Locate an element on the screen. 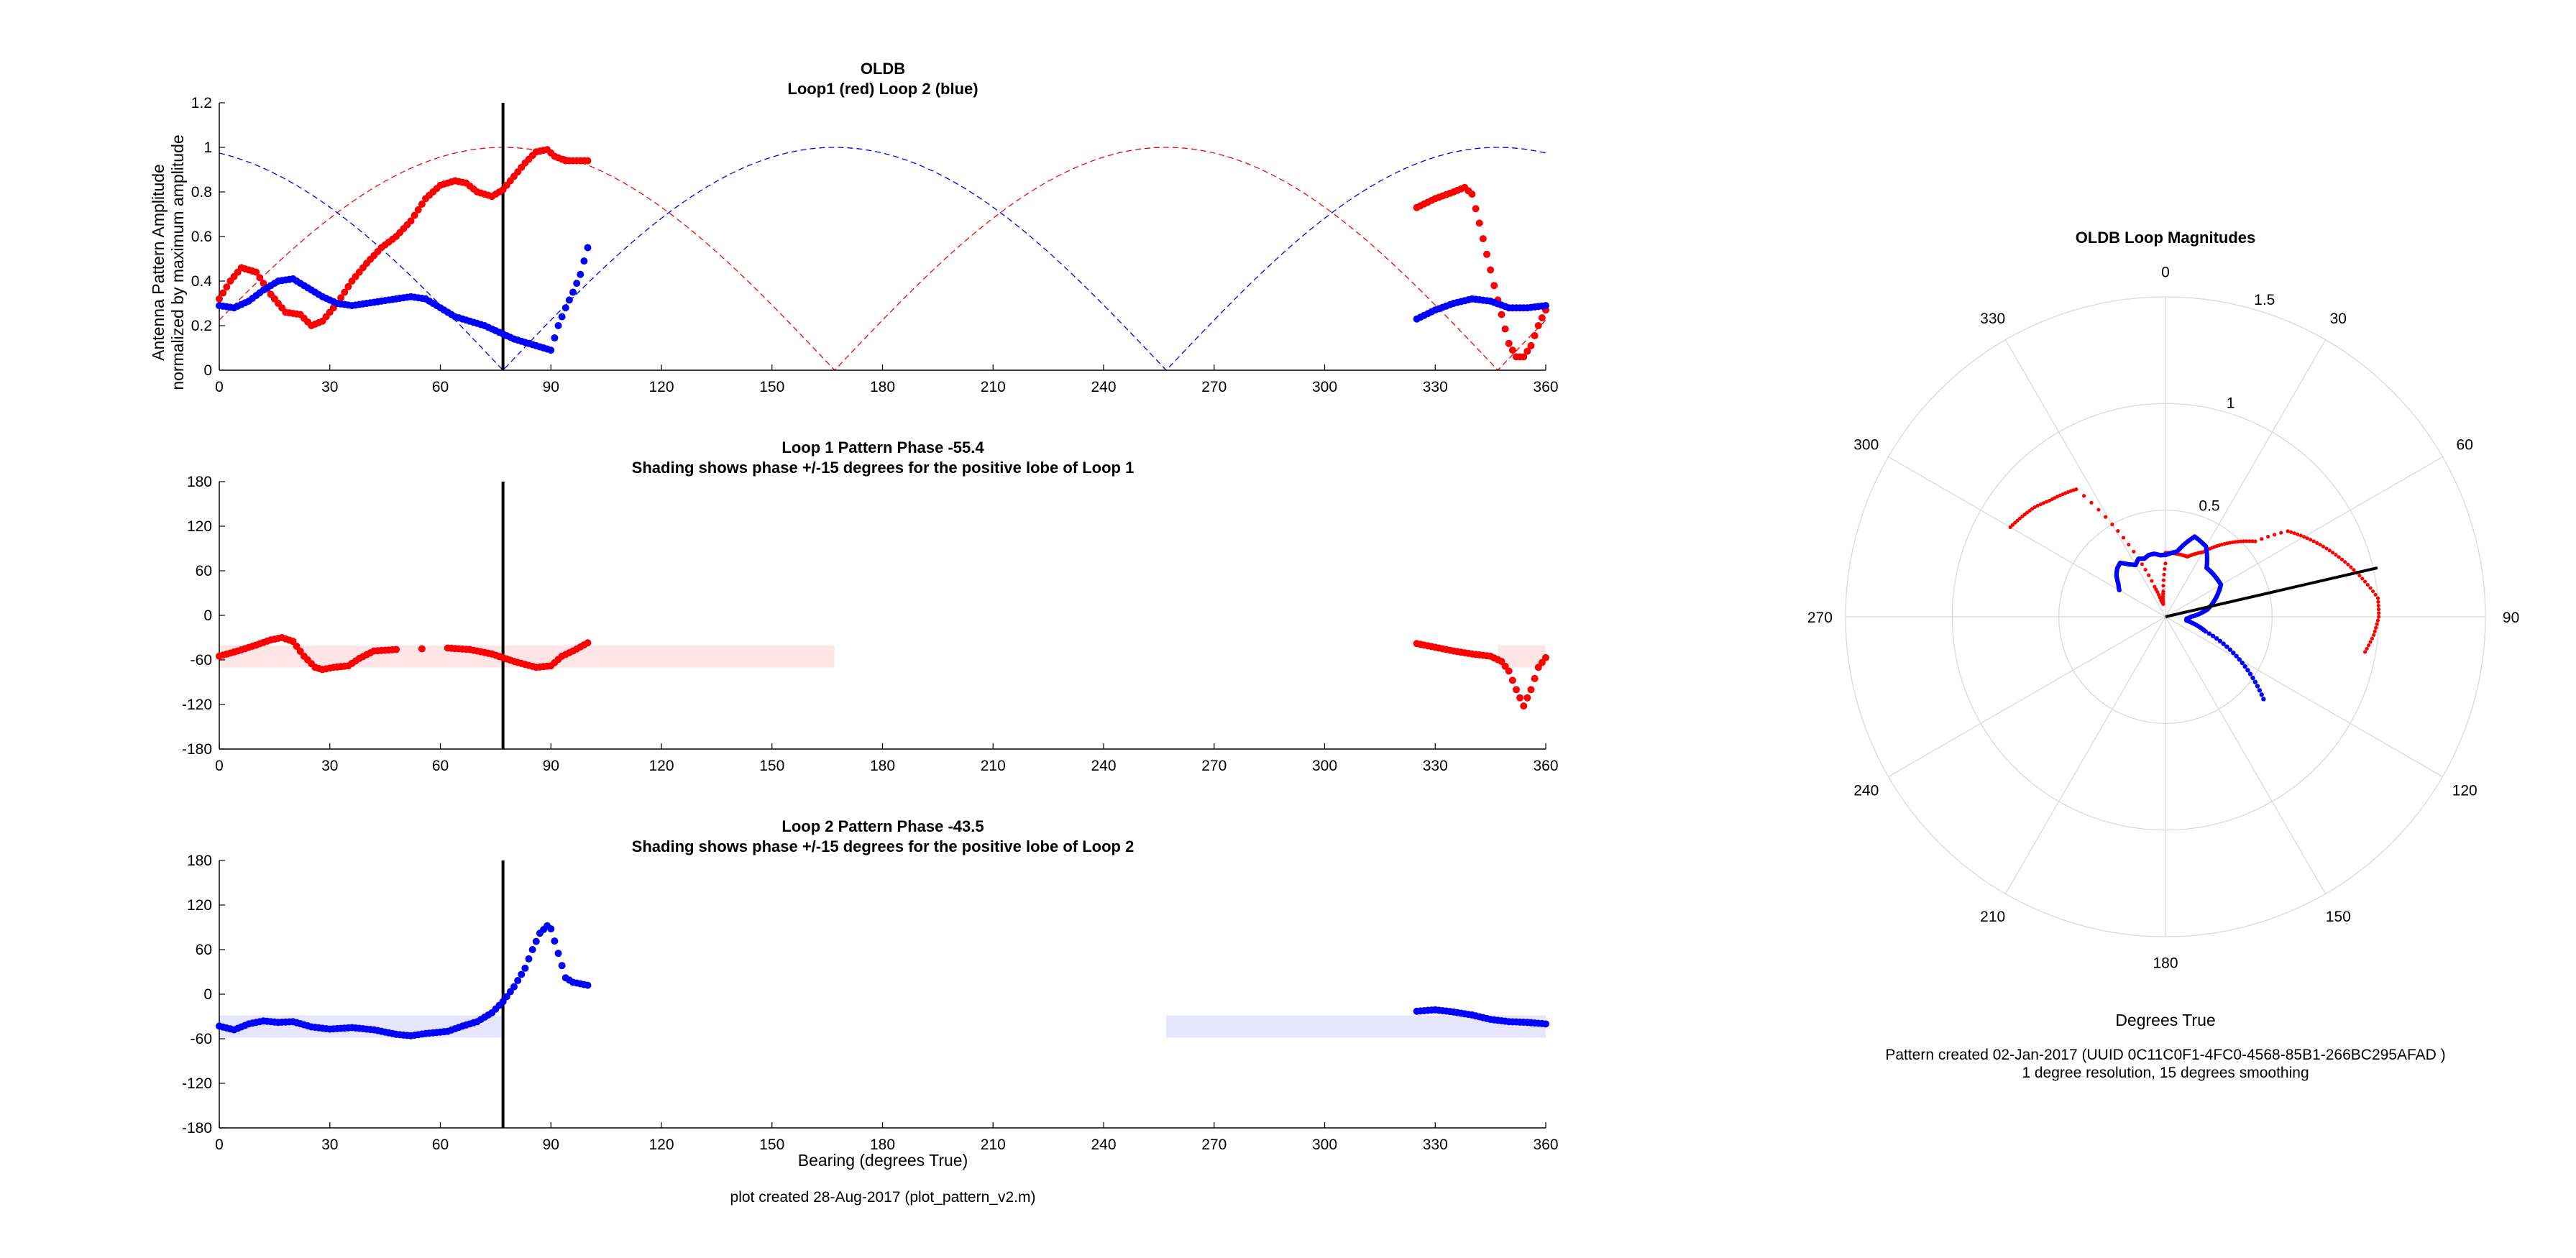 This screenshot has width=2576, height=1258. polar-bearing-line is located at coordinates (2271, 592).